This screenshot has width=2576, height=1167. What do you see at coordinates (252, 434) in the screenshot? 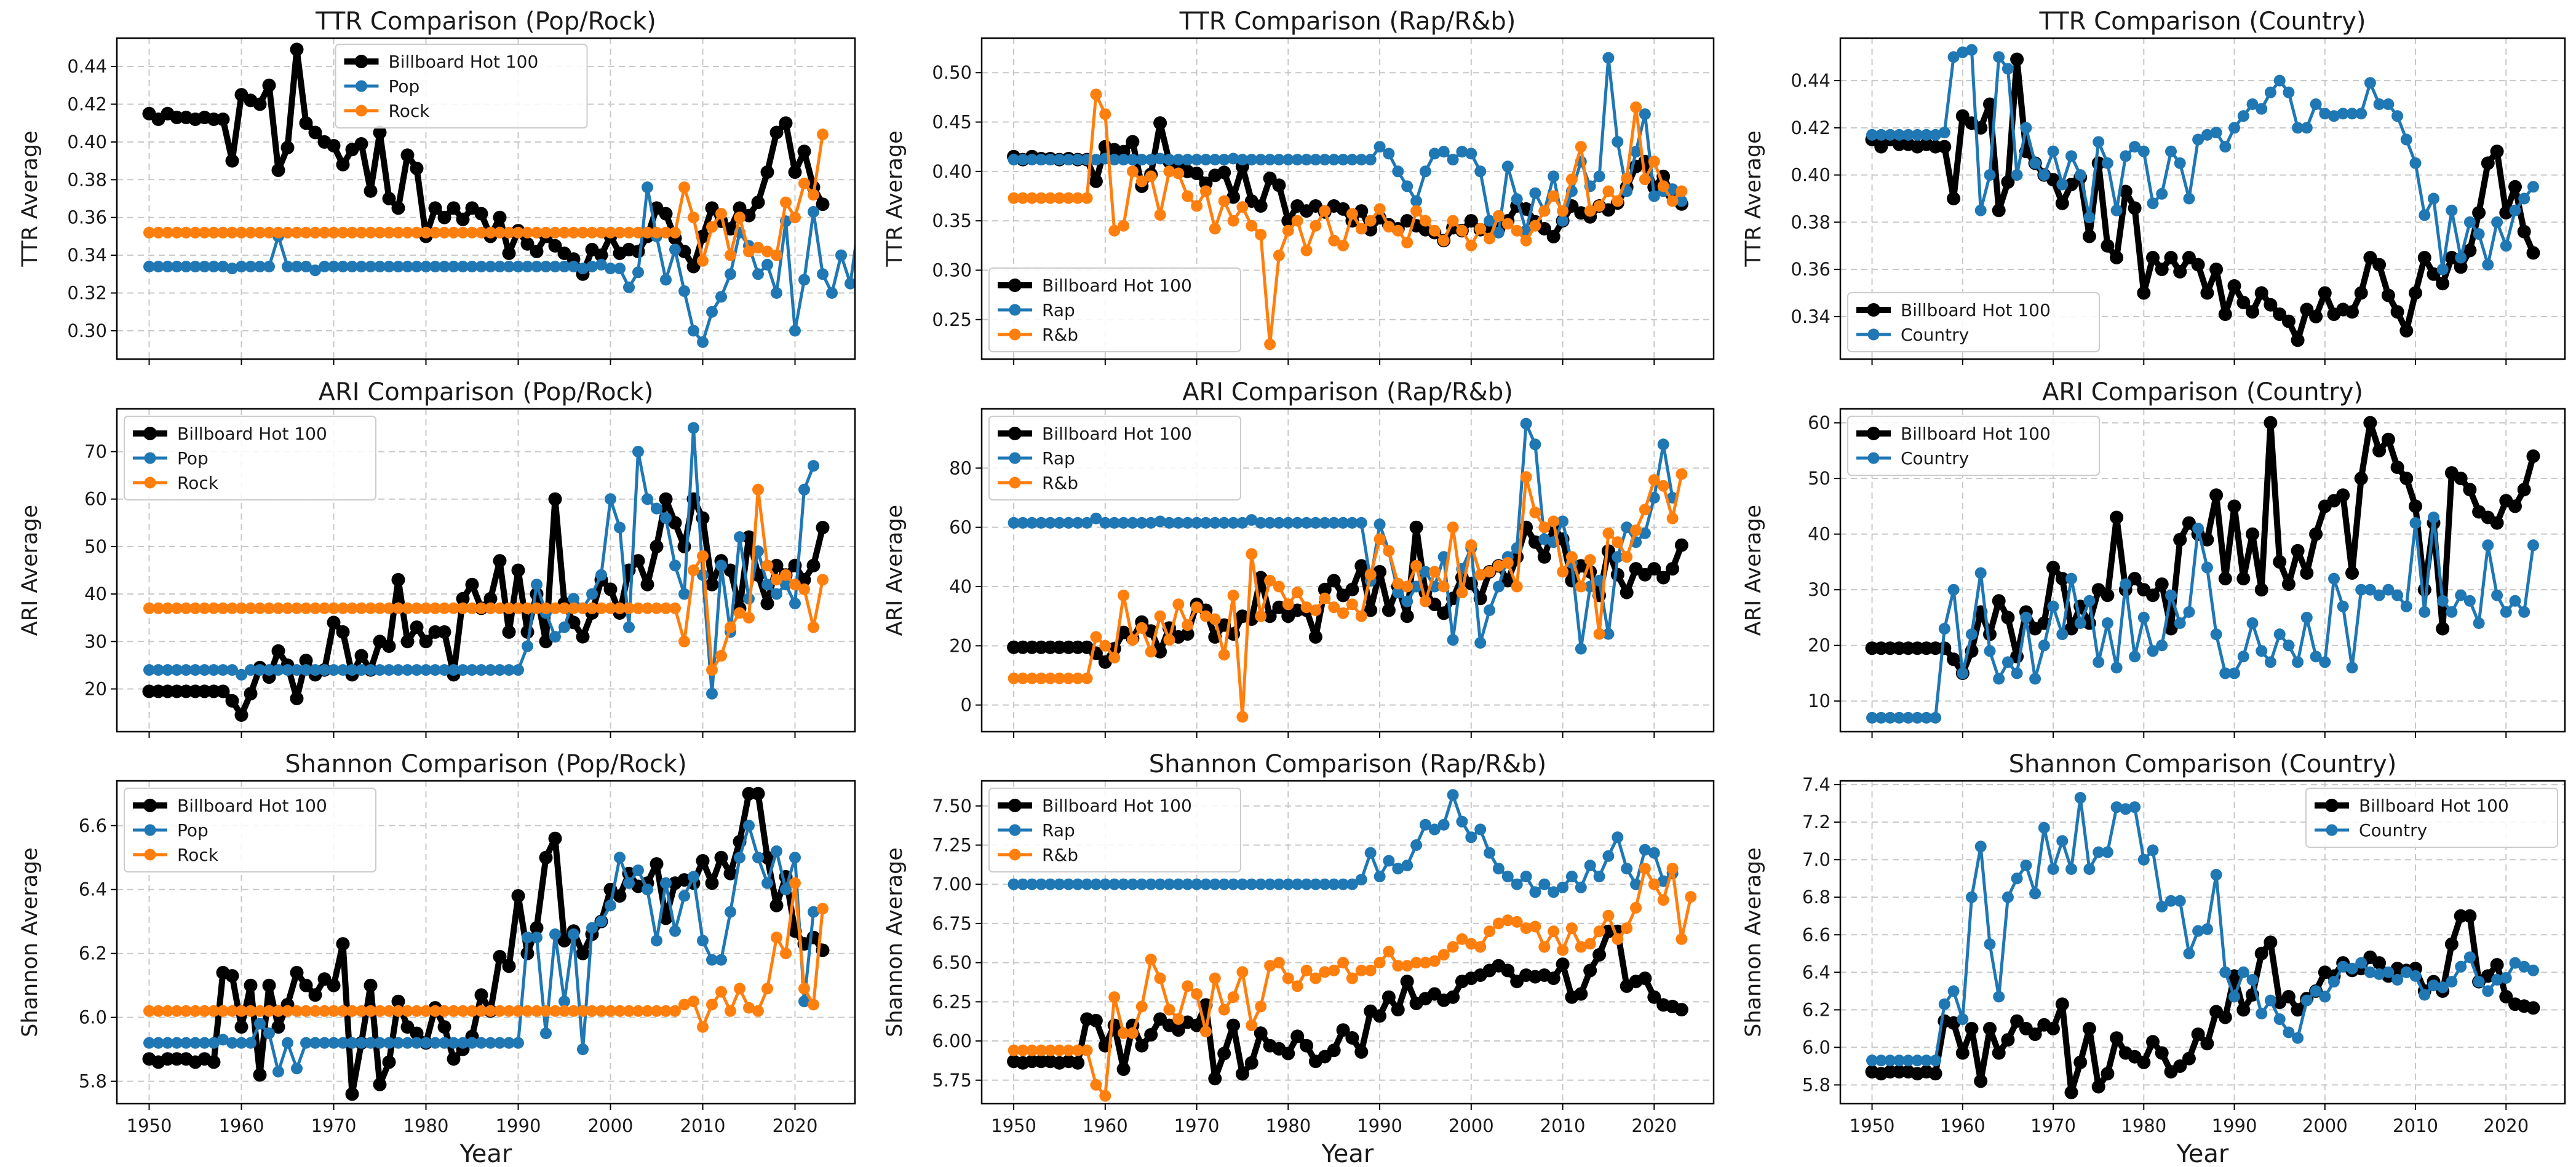
I see `legend-entry: Billboard Hot 100` at bounding box center [252, 434].